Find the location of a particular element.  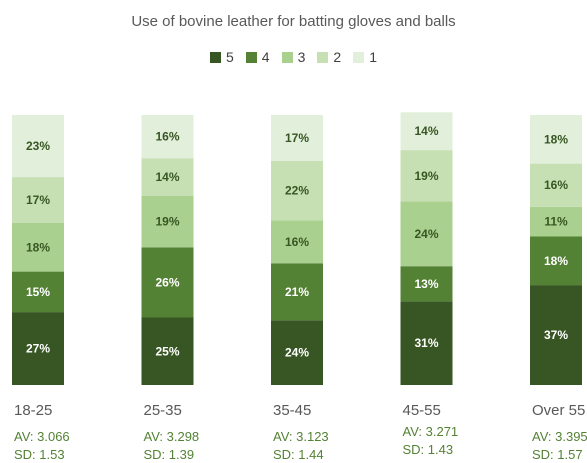

legend-label-5: 5 is located at coordinates (230, 57).